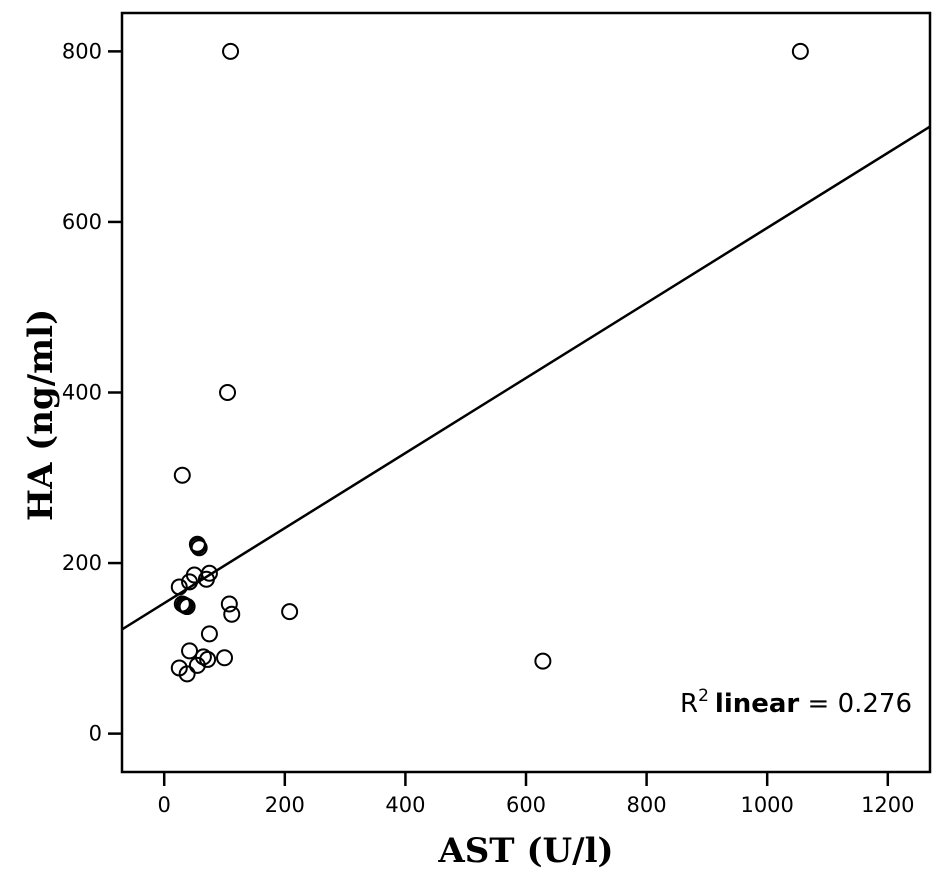 This screenshot has width=945, height=879. What do you see at coordinates (887, 805) in the screenshot?
I see `x-tick-label: 1200` at bounding box center [887, 805].